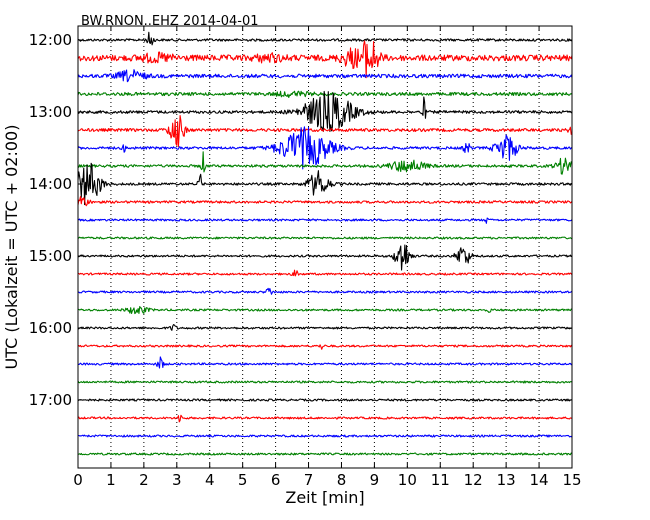 The image size is (650, 520). I want to click on y-tick-label: 13:00, so click(50, 112).